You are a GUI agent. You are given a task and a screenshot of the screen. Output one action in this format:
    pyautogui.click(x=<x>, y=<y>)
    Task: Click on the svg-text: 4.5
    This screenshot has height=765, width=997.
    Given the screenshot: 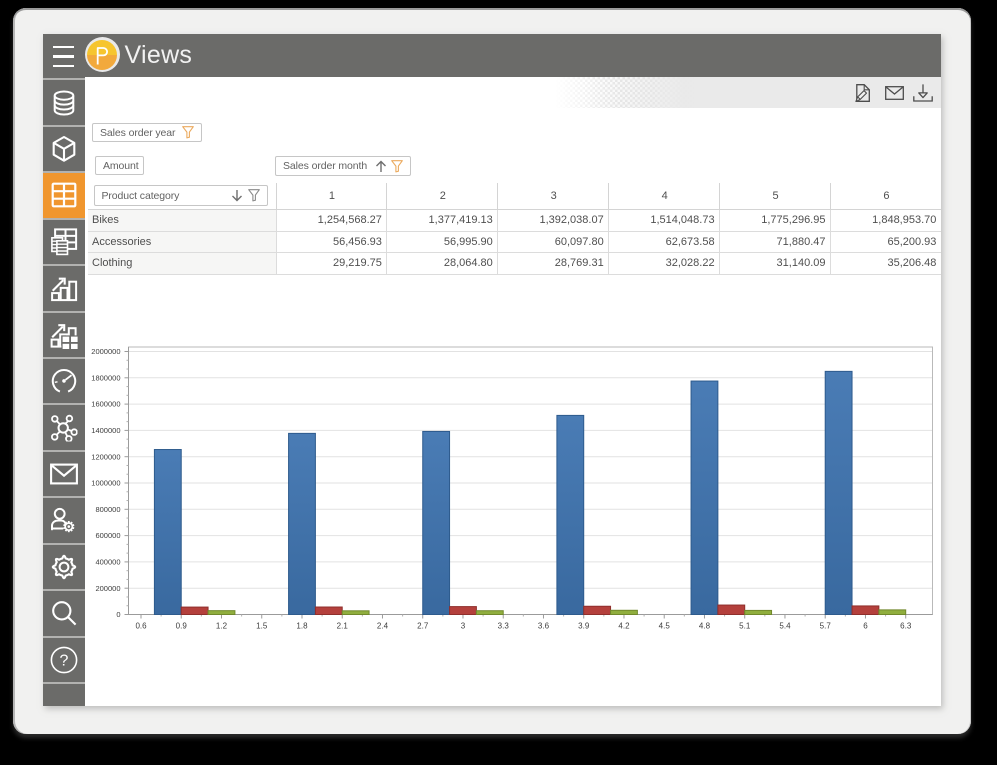 What is the action you would take?
    pyautogui.click(x=665, y=626)
    